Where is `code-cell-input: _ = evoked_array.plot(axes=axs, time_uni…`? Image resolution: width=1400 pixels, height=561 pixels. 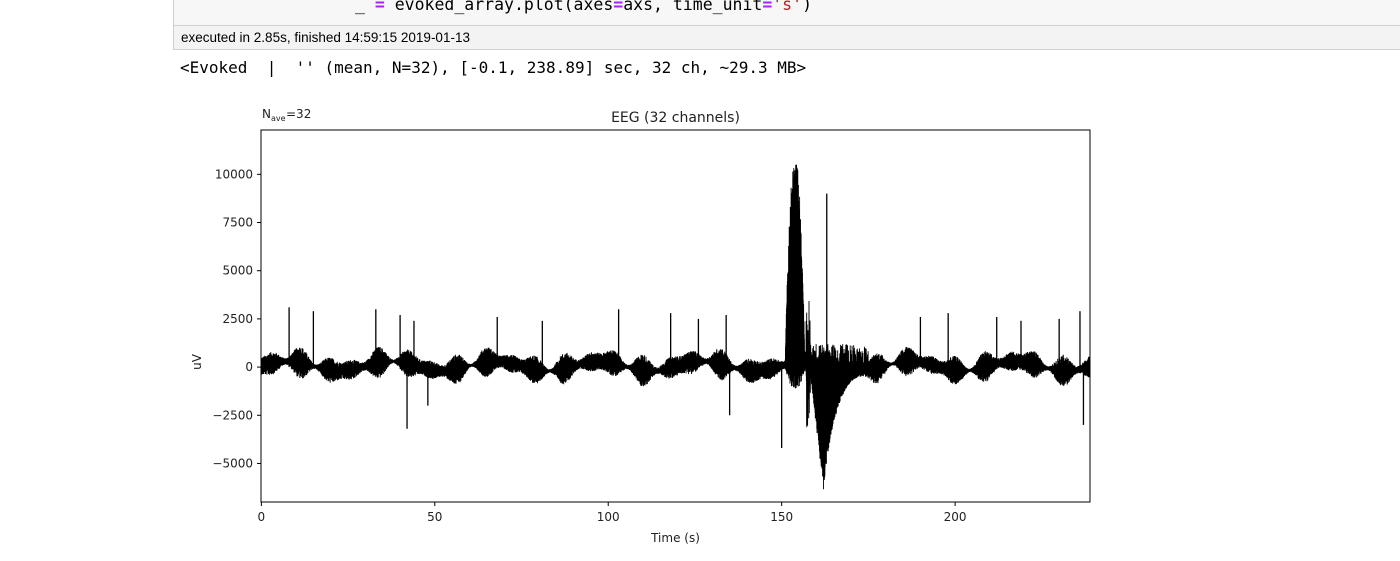 code-cell-input: _ = evoked_array.plot(axes=axs, time_uni… is located at coordinates (786, 13).